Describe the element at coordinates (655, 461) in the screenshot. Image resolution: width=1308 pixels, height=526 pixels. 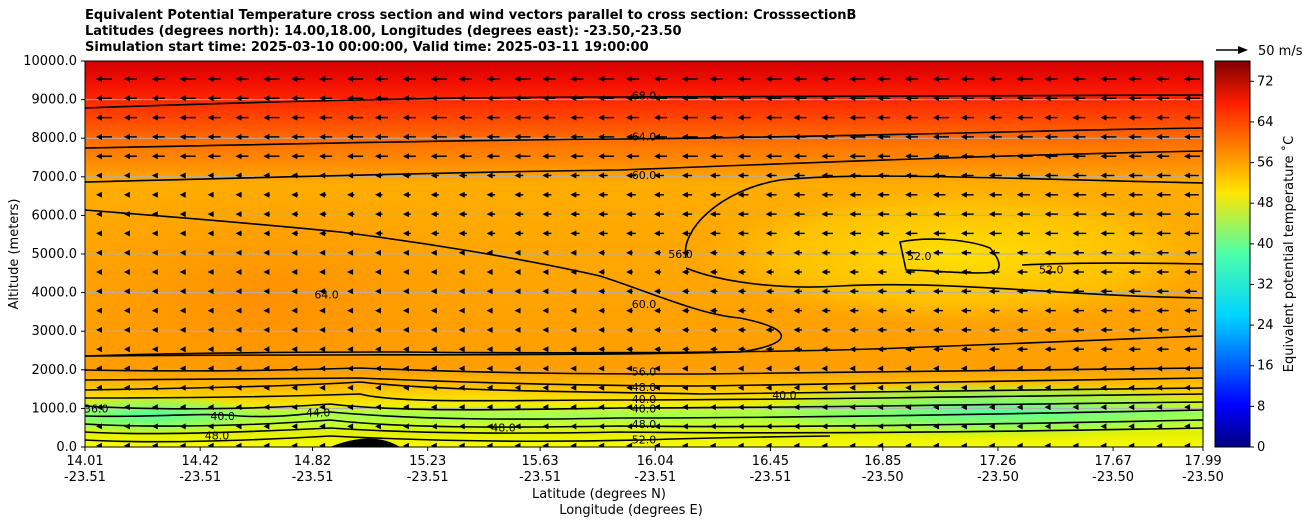
I see `x-tick-label-lat: 16.04` at that location.